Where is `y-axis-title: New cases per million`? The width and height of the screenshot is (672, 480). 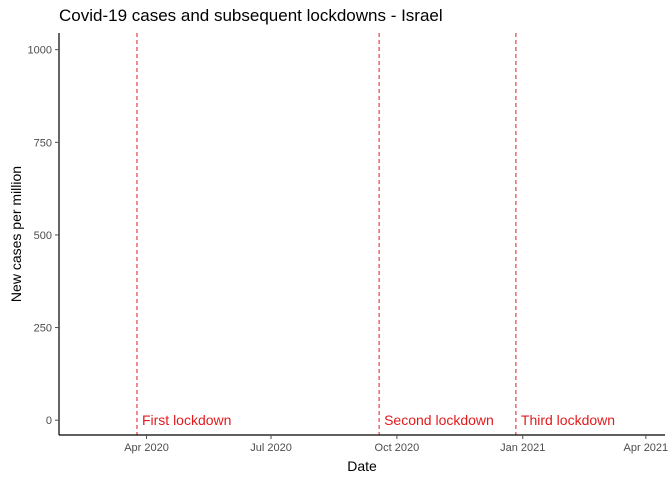 y-axis-title: New cases per million is located at coordinates (16, 234).